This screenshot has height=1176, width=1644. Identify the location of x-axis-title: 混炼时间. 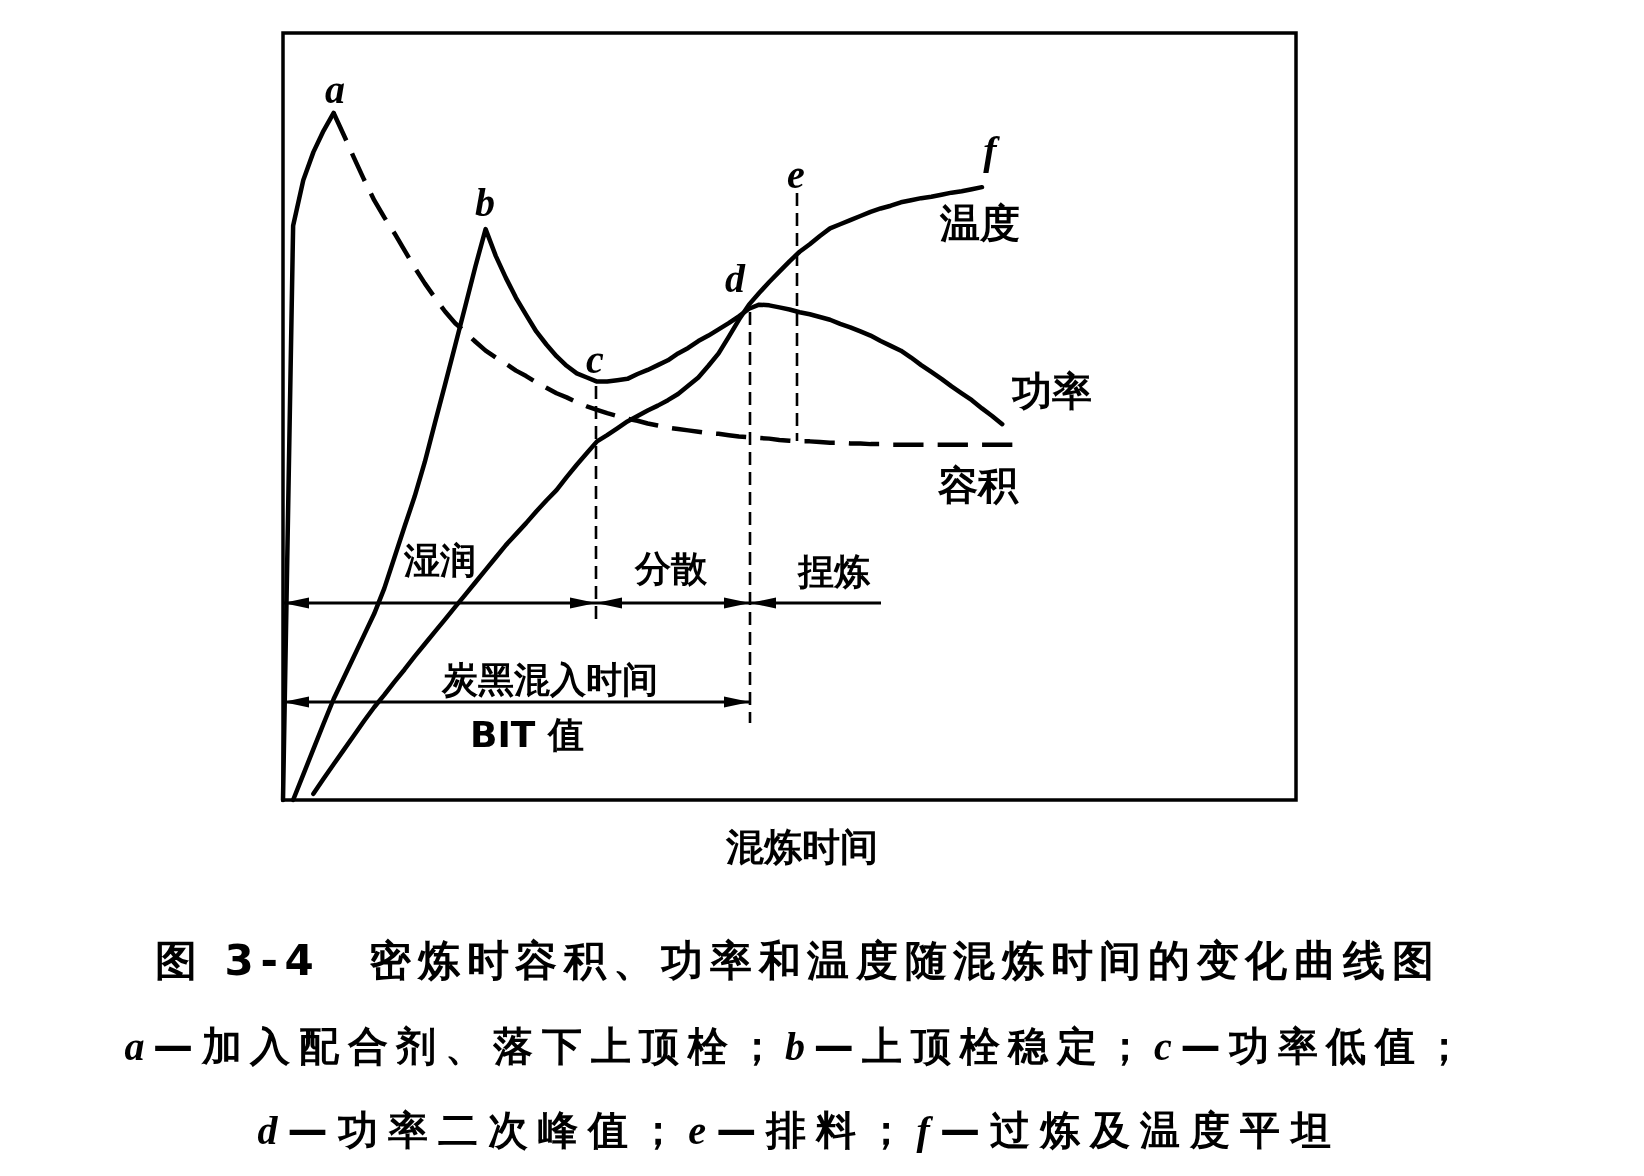
(802, 847).